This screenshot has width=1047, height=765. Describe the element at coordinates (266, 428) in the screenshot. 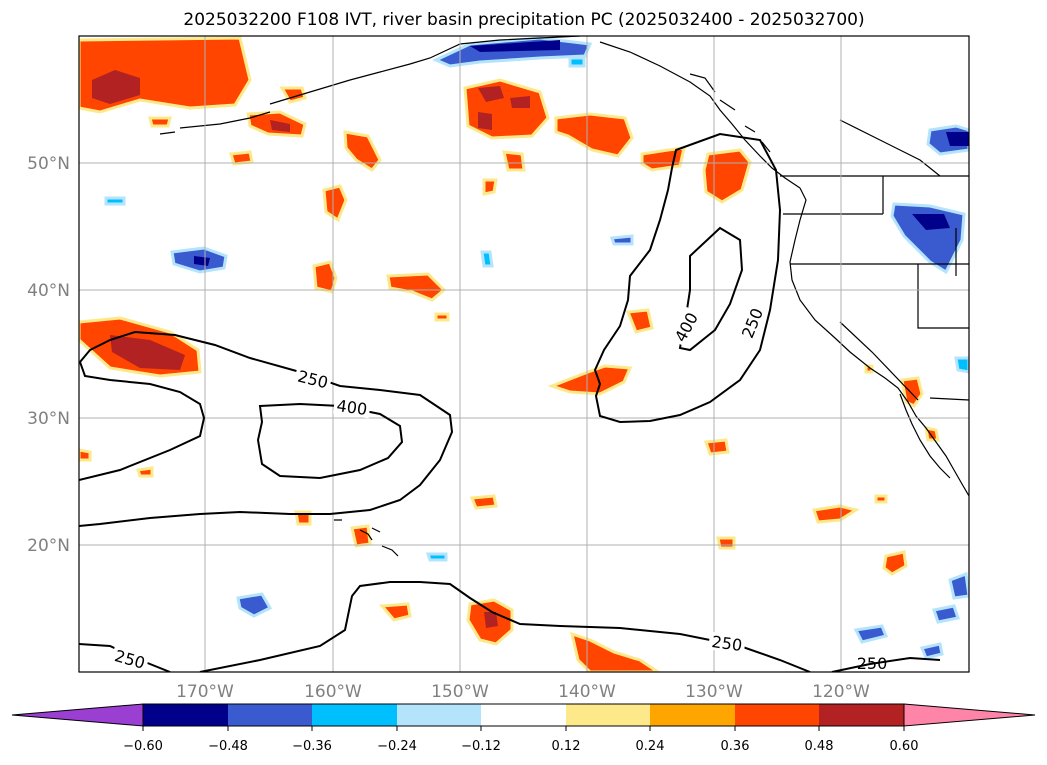

I see `contour-250-west` at that location.